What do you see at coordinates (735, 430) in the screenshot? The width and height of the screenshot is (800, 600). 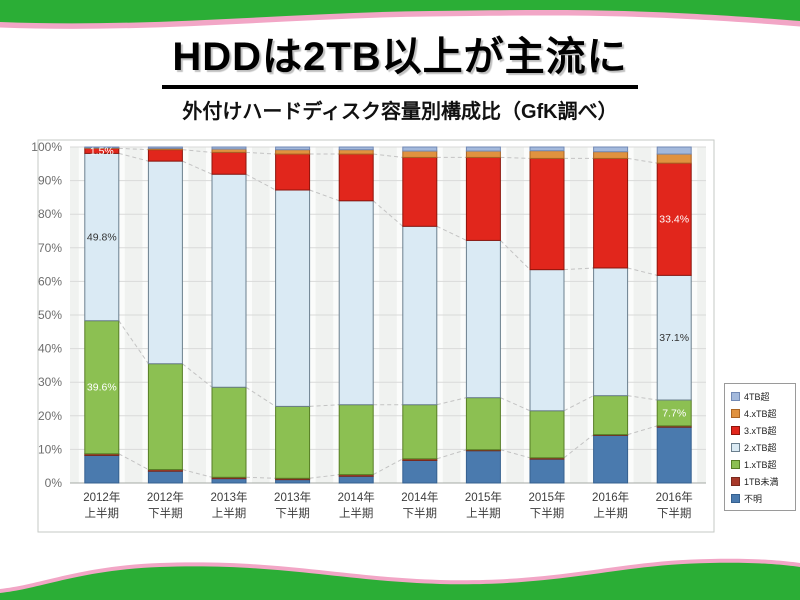 I see `legend-swatch-3.xTB超` at bounding box center [735, 430].